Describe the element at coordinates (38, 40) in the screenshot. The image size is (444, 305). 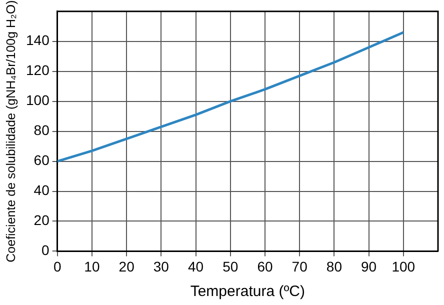
I see `y-tick-label: 140` at that location.